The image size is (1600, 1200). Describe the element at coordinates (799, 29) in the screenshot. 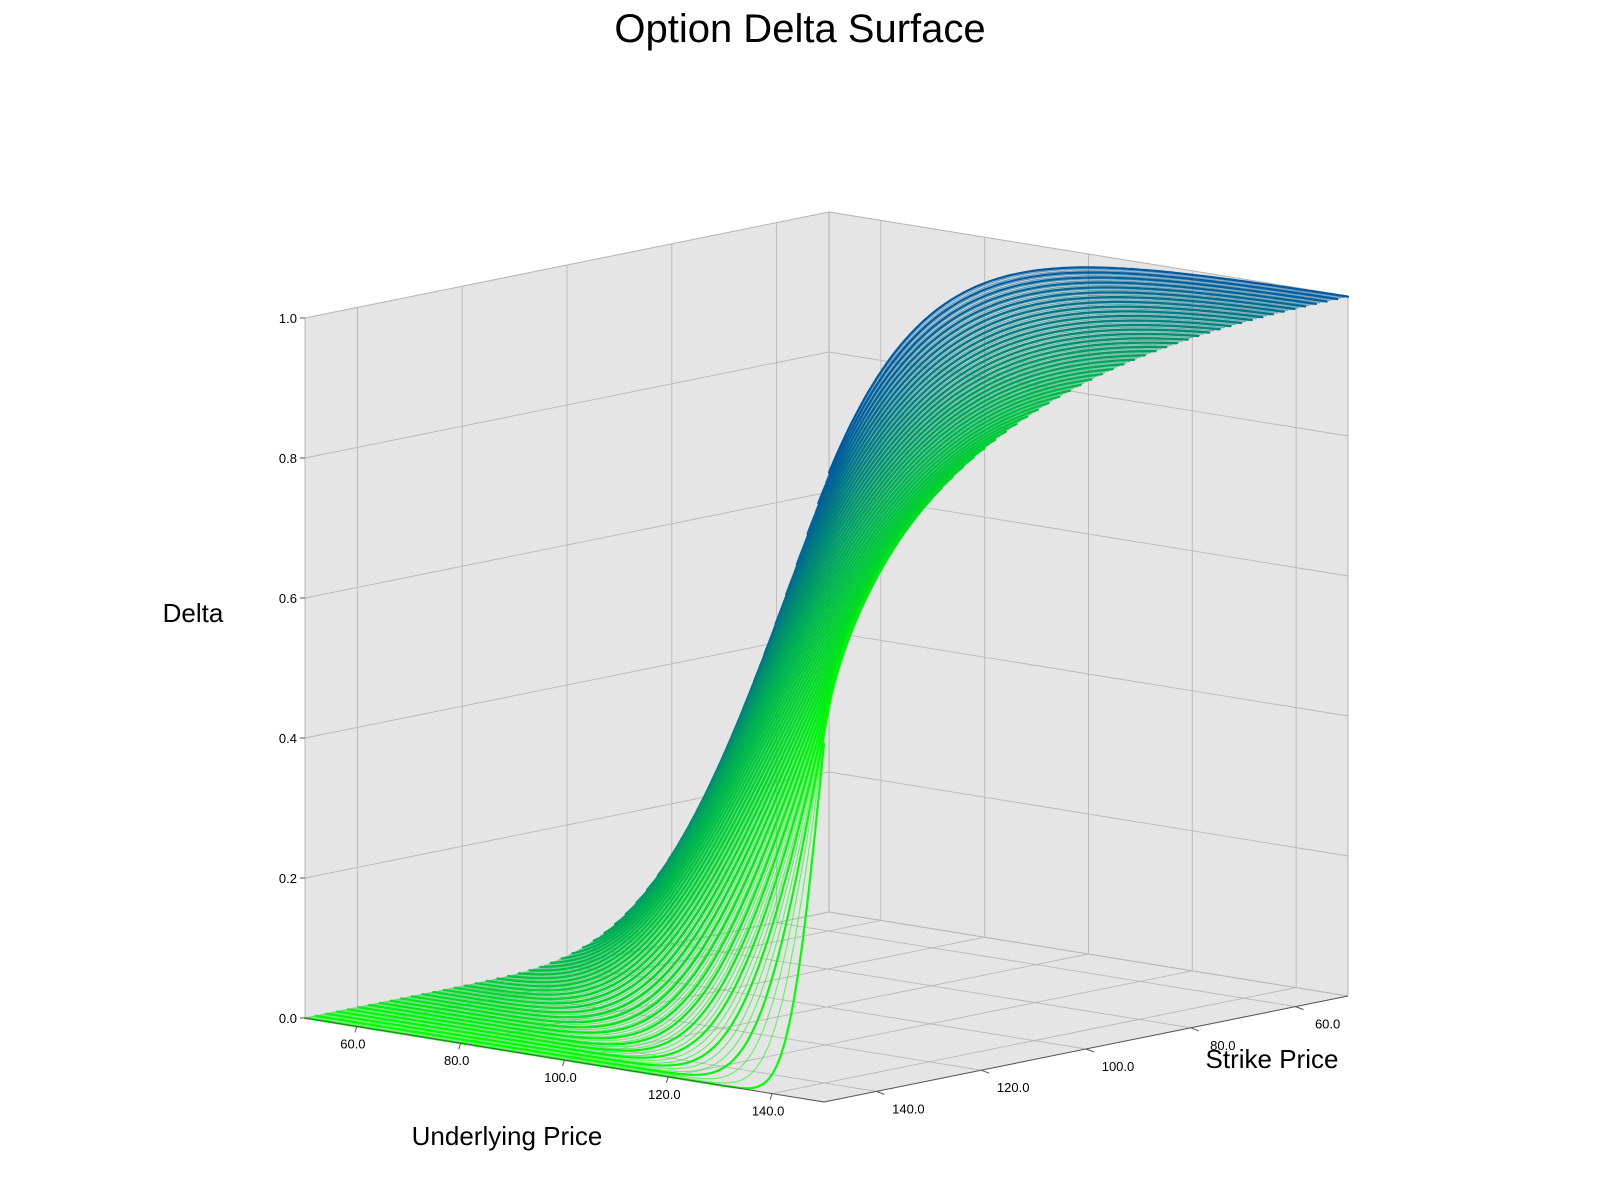

I see `chart-title: Option Delta Surface` at that location.